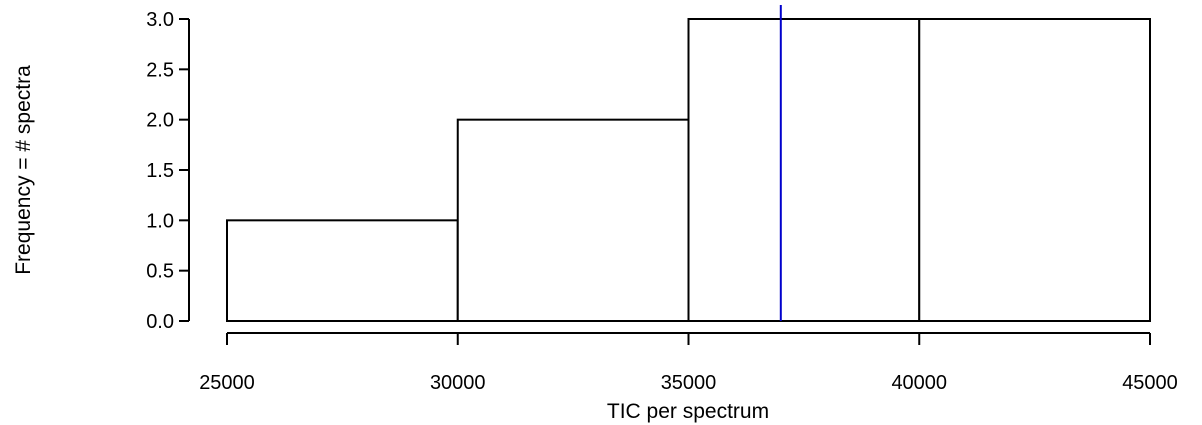 This screenshot has width=1202, height=425. What do you see at coordinates (688, 363) in the screenshot?
I see `x-axis: 25000 30000 35000 40000 45000` at bounding box center [688, 363].